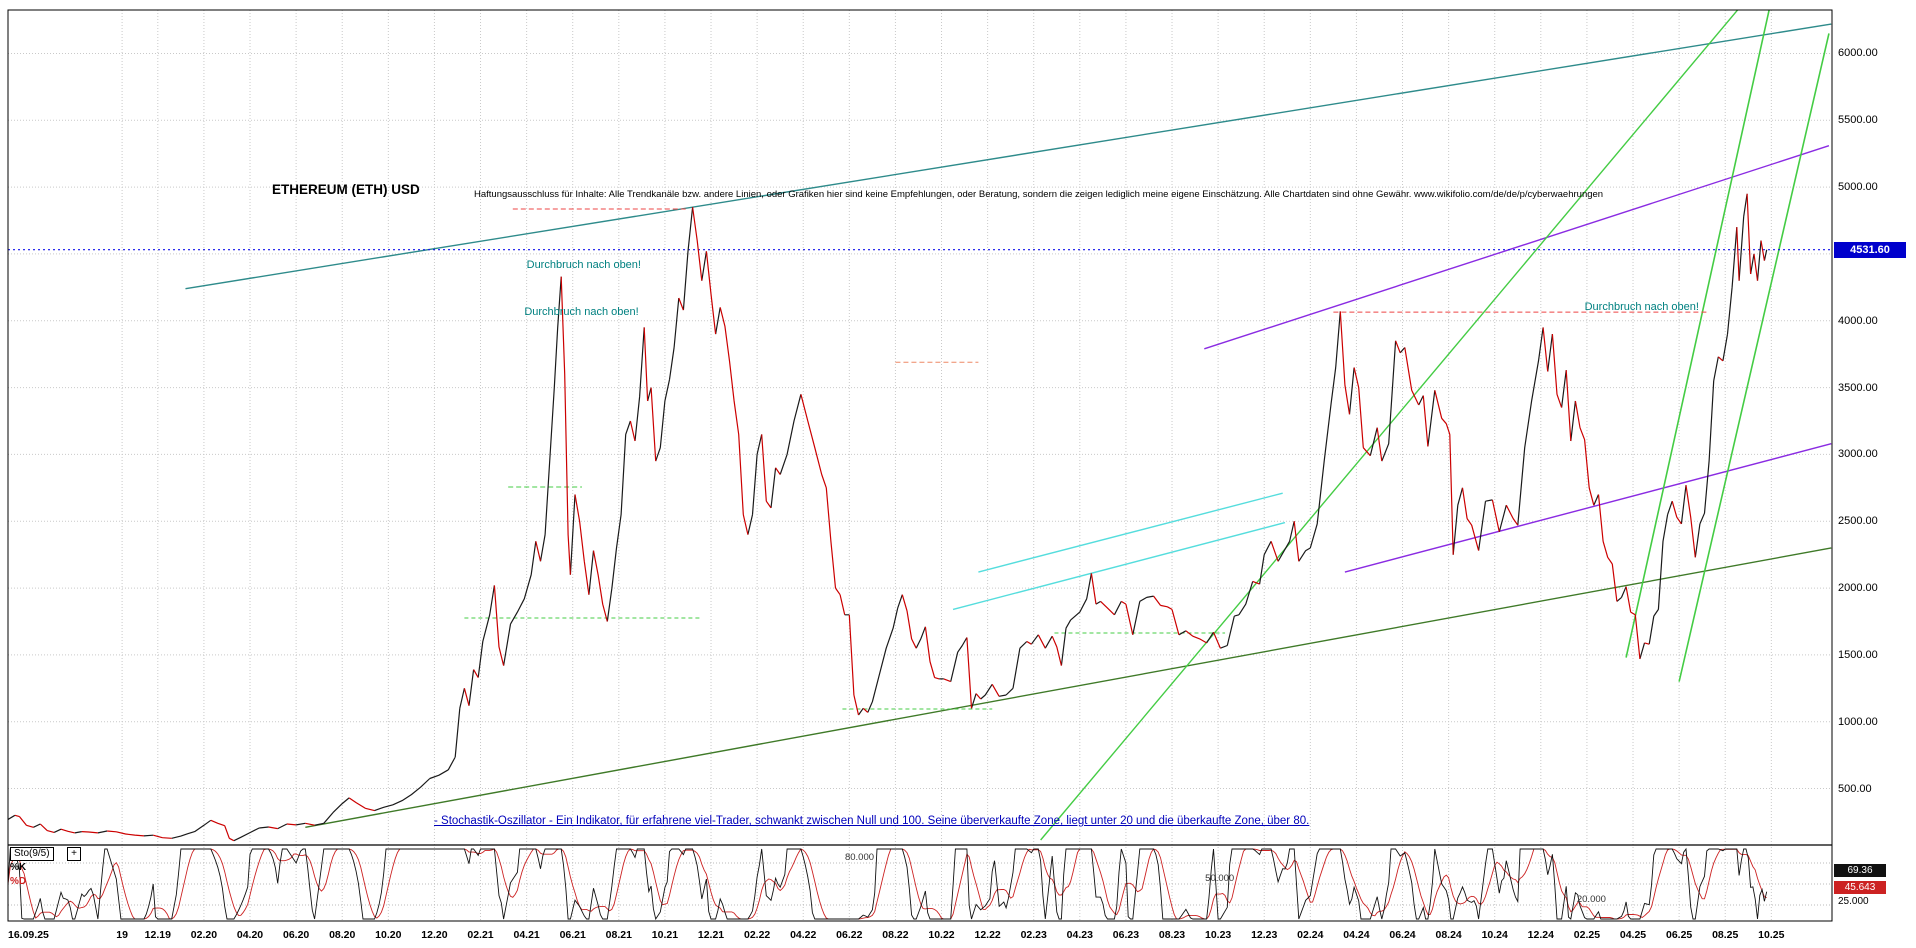  What do you see at coordinates (296, 935) in the screenshot?
I see `x-axis-tick-label: 06.20` at bounding box center [296, 935].